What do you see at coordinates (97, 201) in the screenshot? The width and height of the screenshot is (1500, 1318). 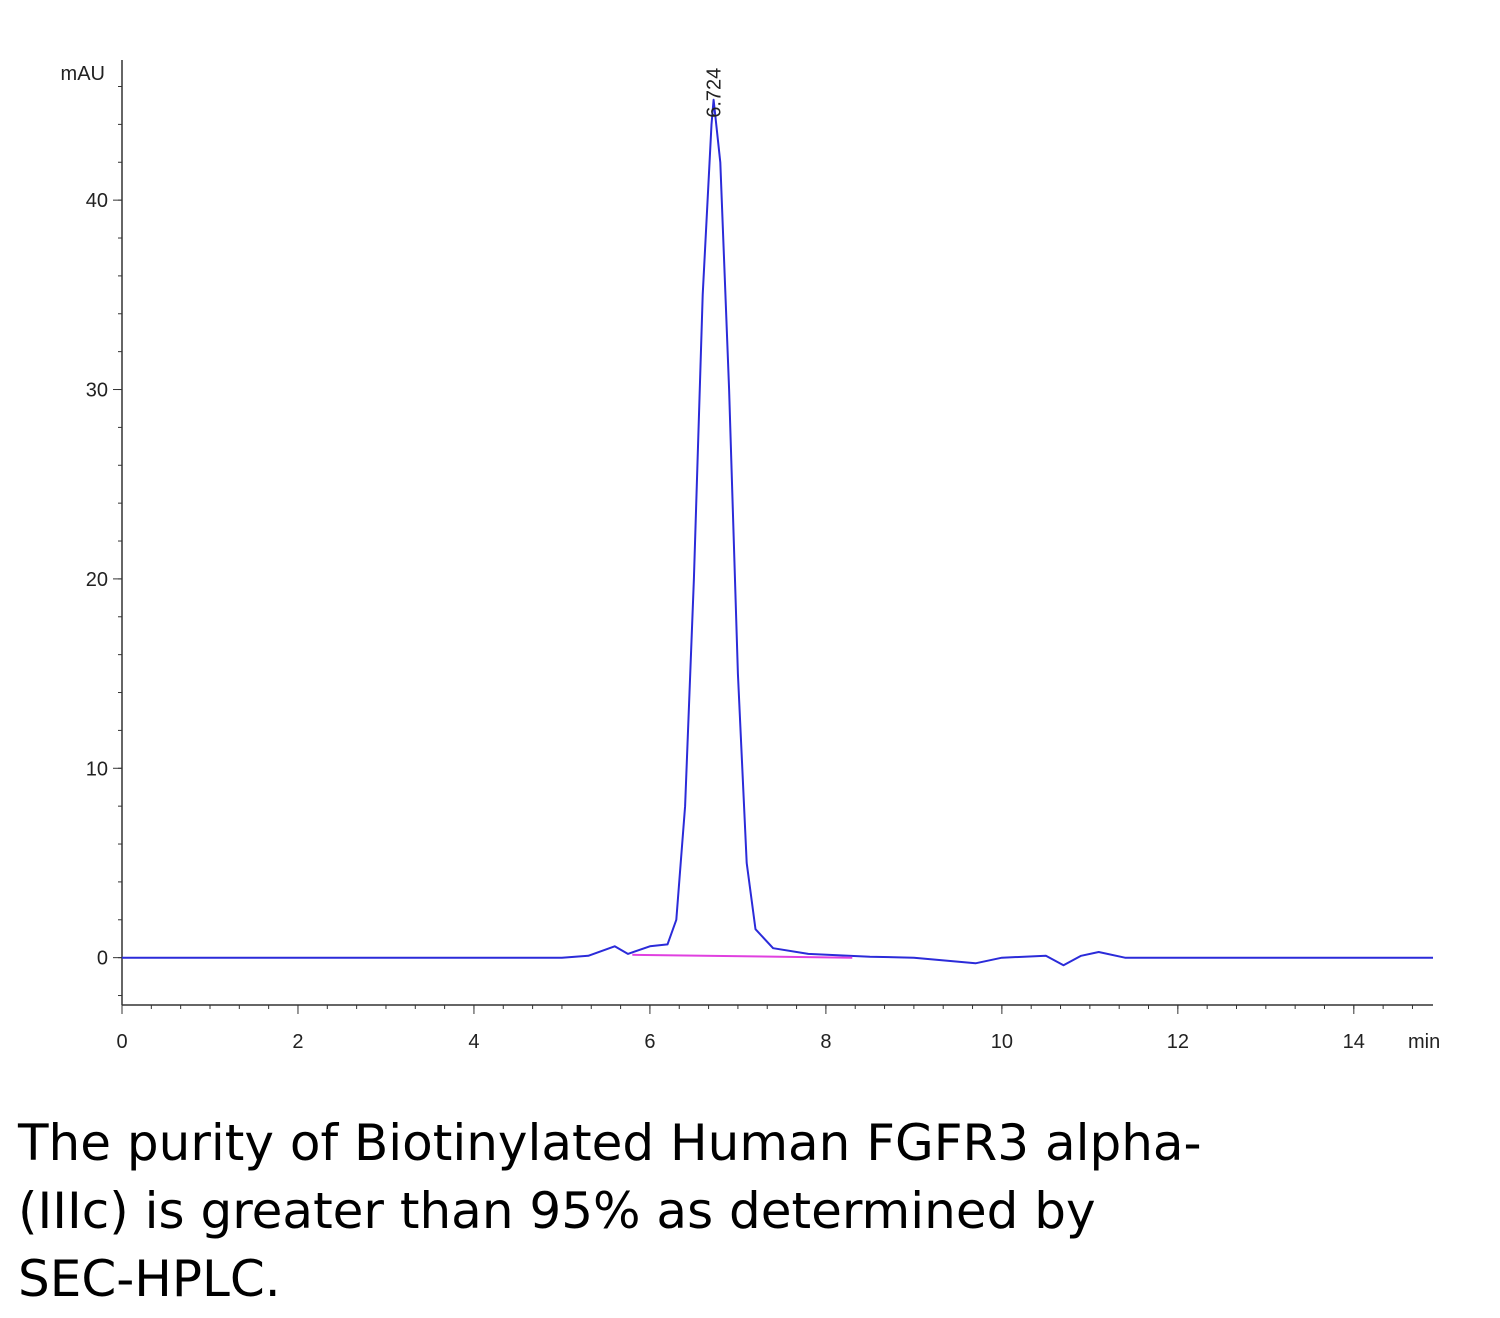 I see `y-tick-label: 40` at bounding box center [97, 201].